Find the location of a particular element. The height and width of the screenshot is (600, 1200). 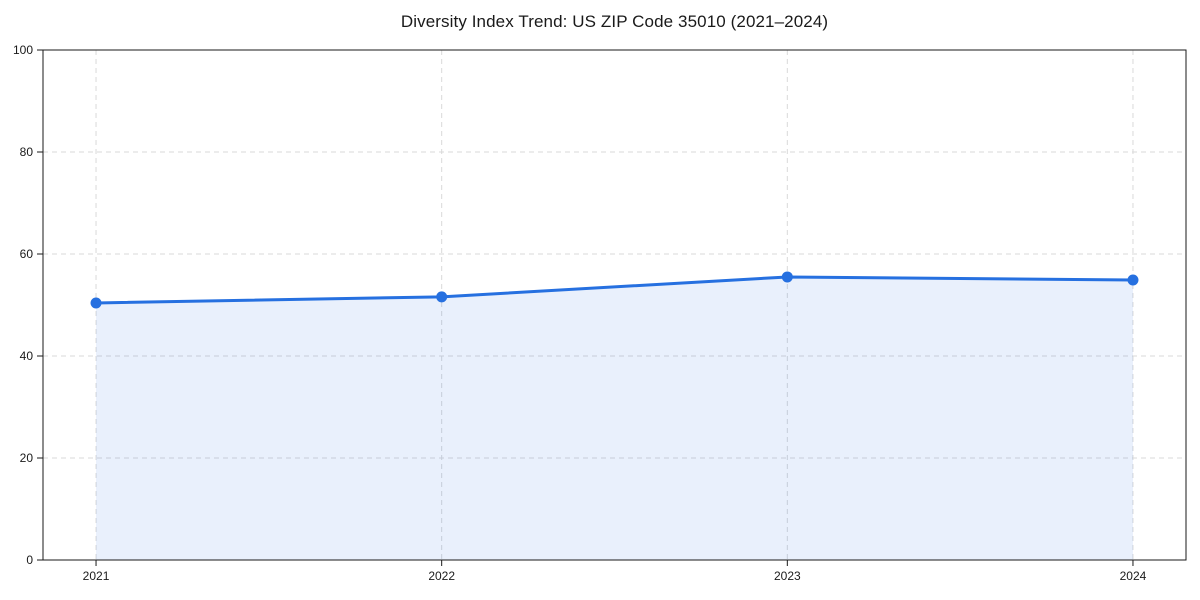

y-tick-label: 80 is located at coordinates (27, 152).